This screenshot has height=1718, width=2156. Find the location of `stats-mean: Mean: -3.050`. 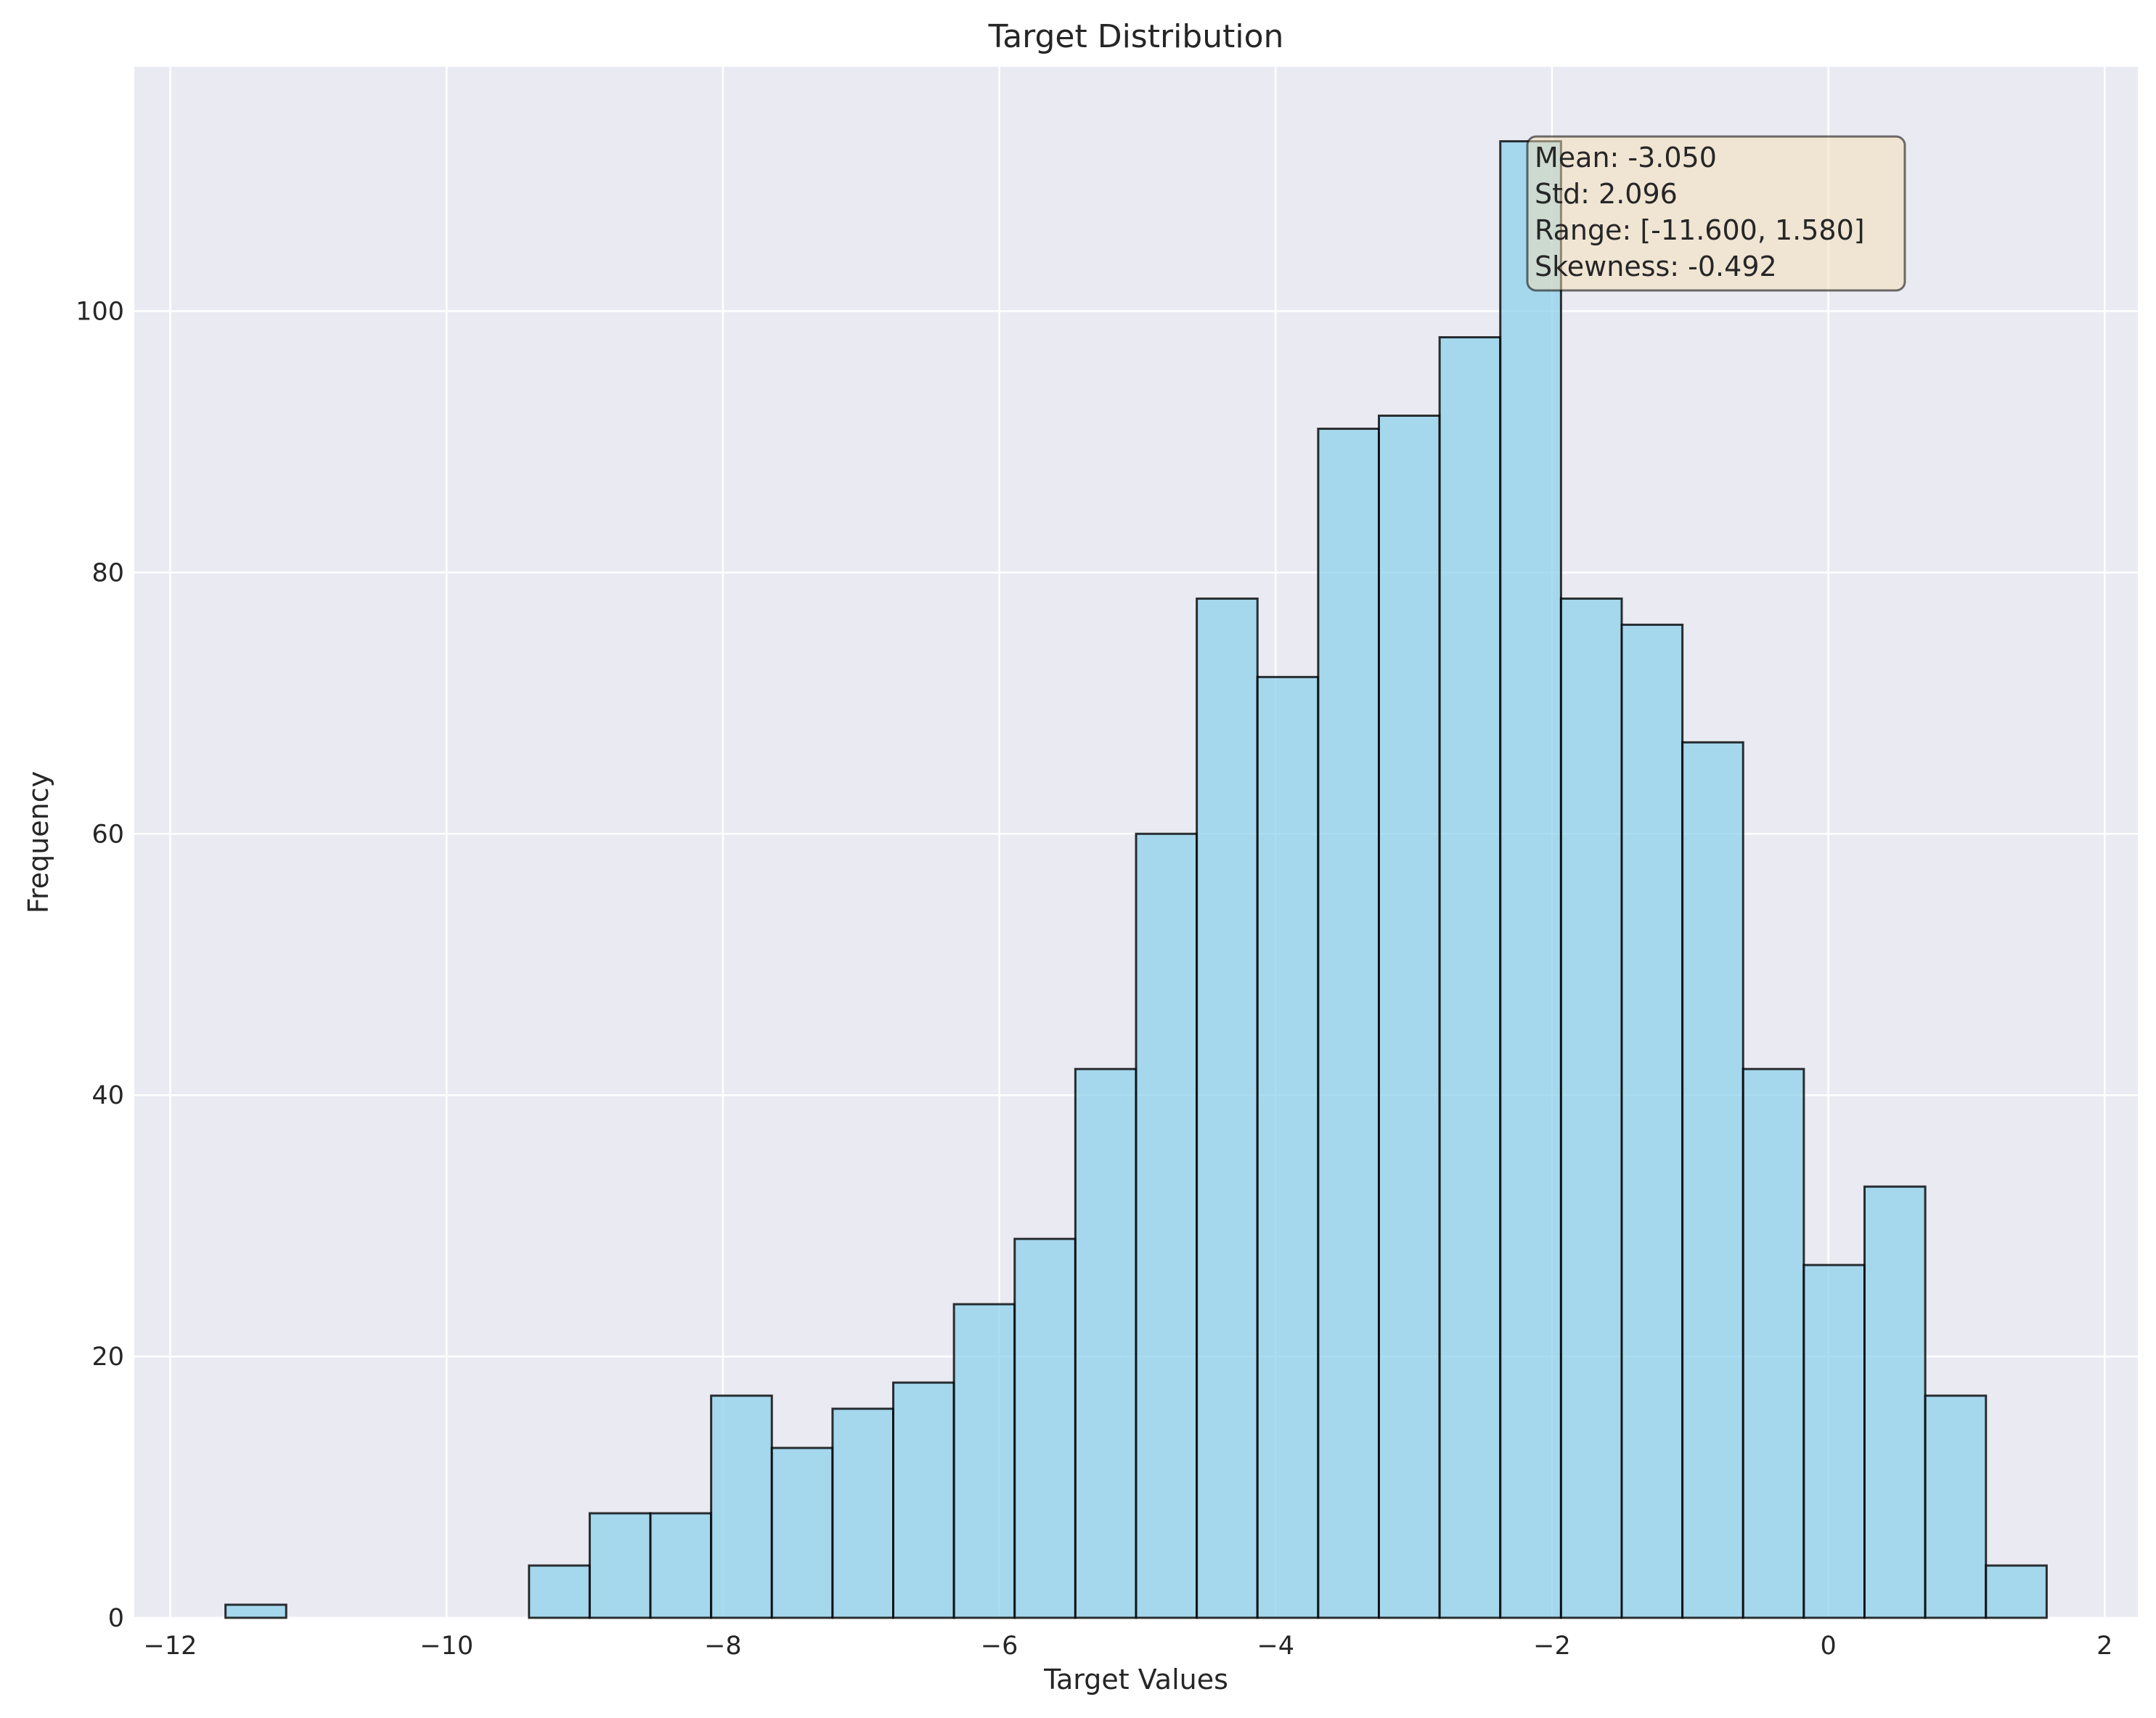

stats-mean: Mean: -3.050 is located at coordinates (1626, 158).